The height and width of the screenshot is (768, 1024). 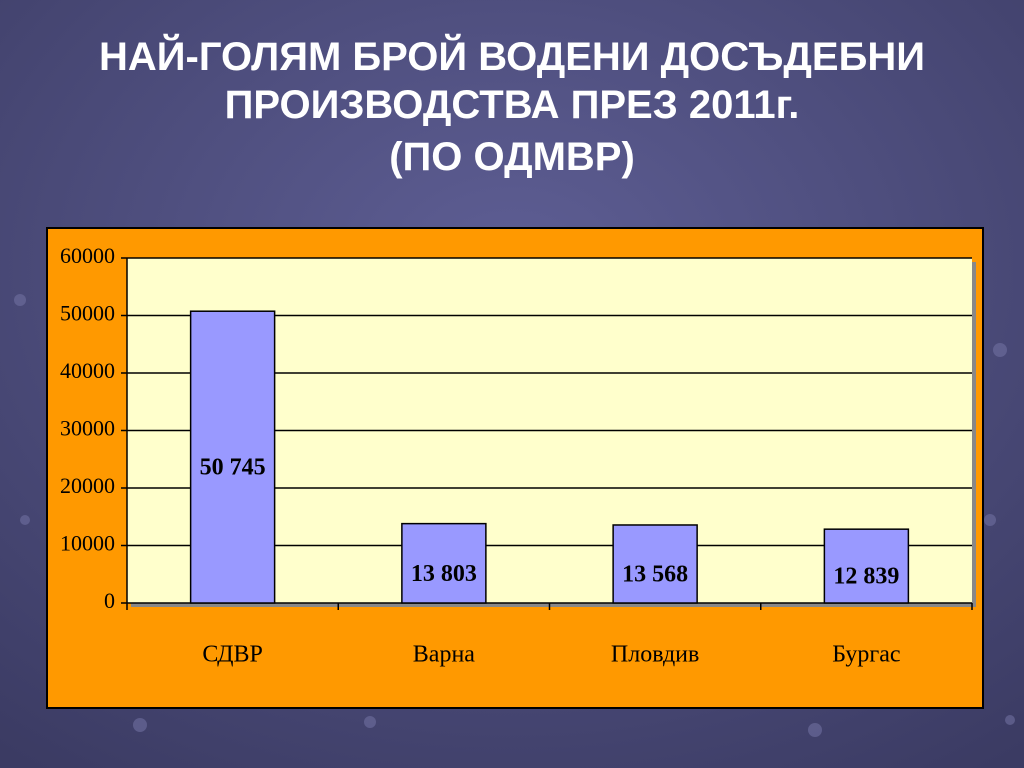 I want to click on y-tick-label: 60000, so click(x=87, y=255).